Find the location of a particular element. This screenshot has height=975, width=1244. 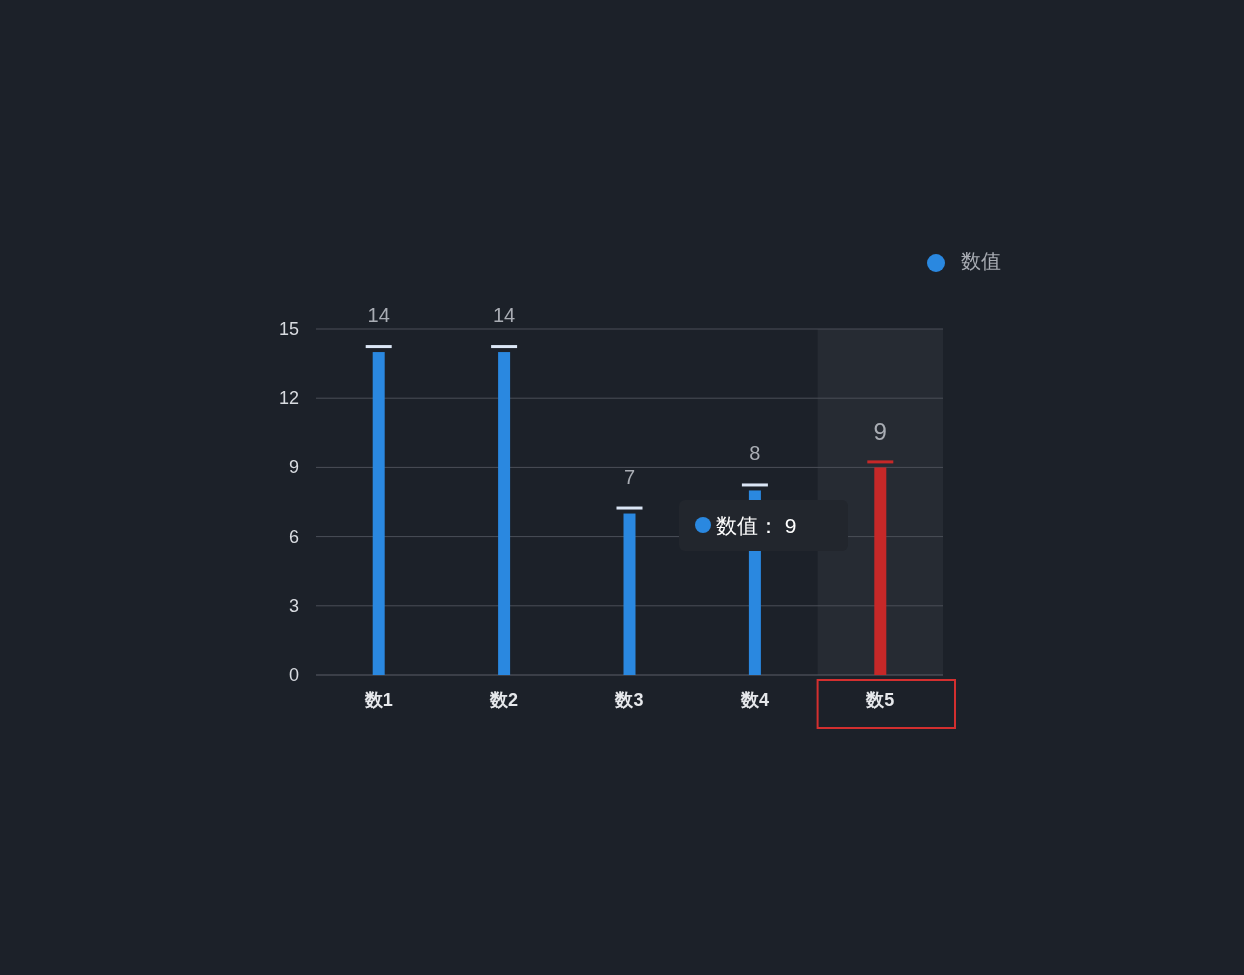

legend-label: 数值 is located at coordinates (981, 261).